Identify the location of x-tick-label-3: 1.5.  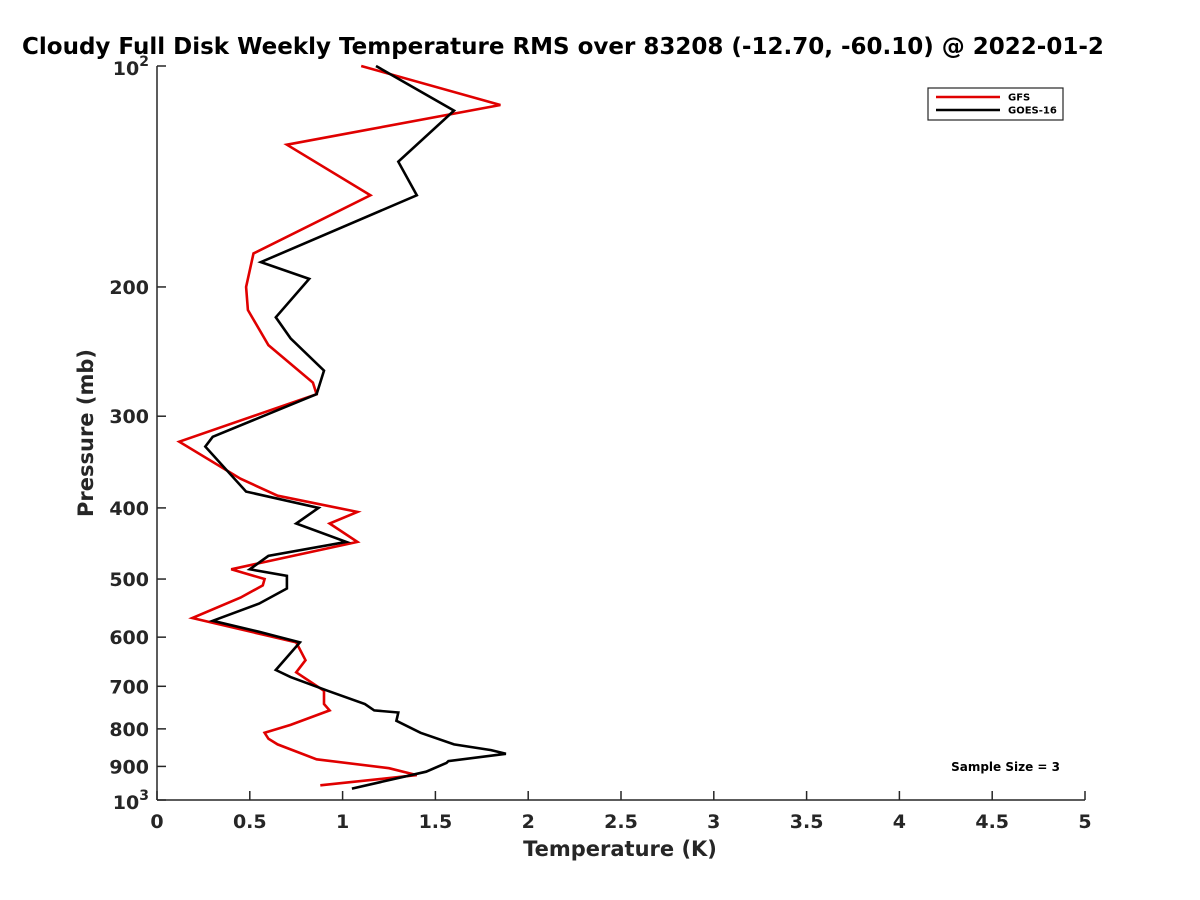
(436, 822).